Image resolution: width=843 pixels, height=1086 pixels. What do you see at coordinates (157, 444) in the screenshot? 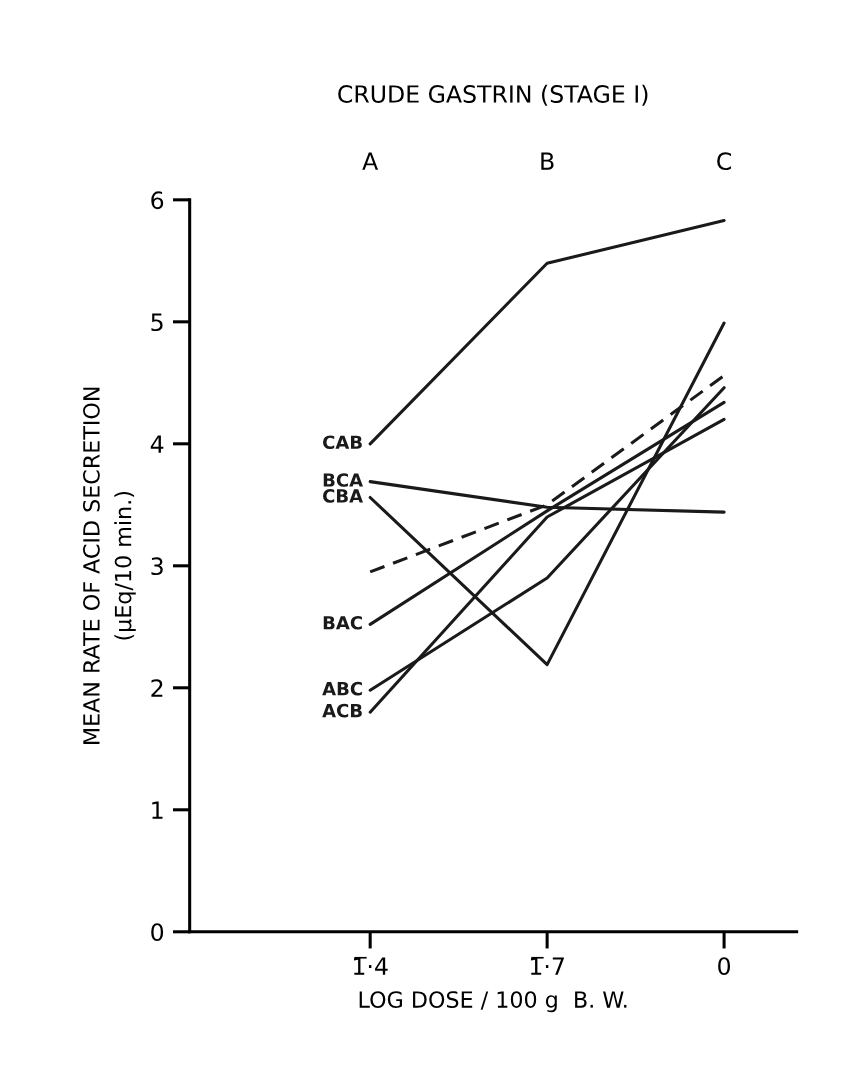
I see `y-tick-label: 4` at bounding box center [157, 444].